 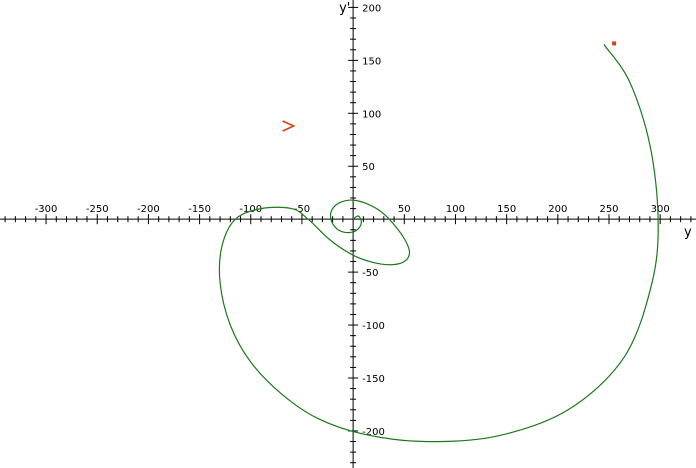 What do you see at coordinates (614, 43) in the screenshot?
I see `end-point-marker` at bounding box center [614, 43].